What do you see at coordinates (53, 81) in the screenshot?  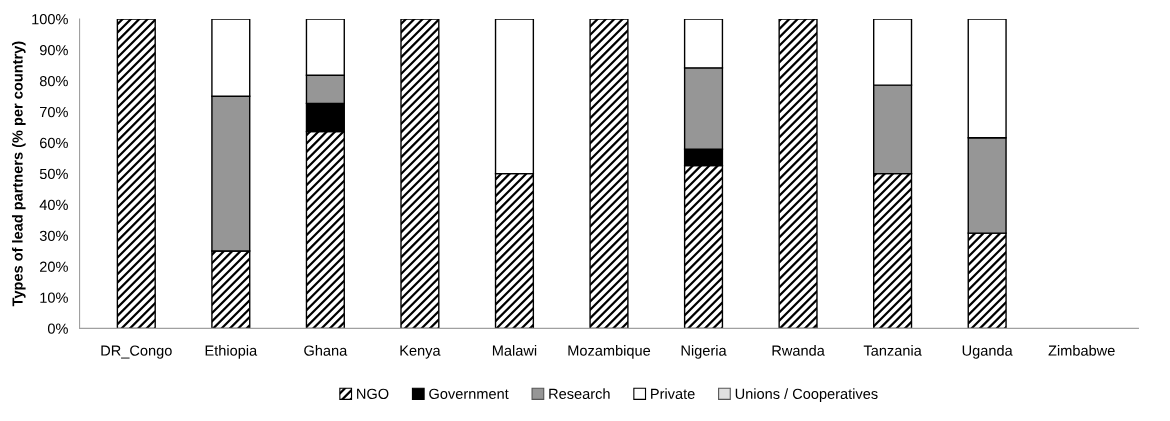 I see `y-tick-label: 80%` at bounding box center [53, 81].